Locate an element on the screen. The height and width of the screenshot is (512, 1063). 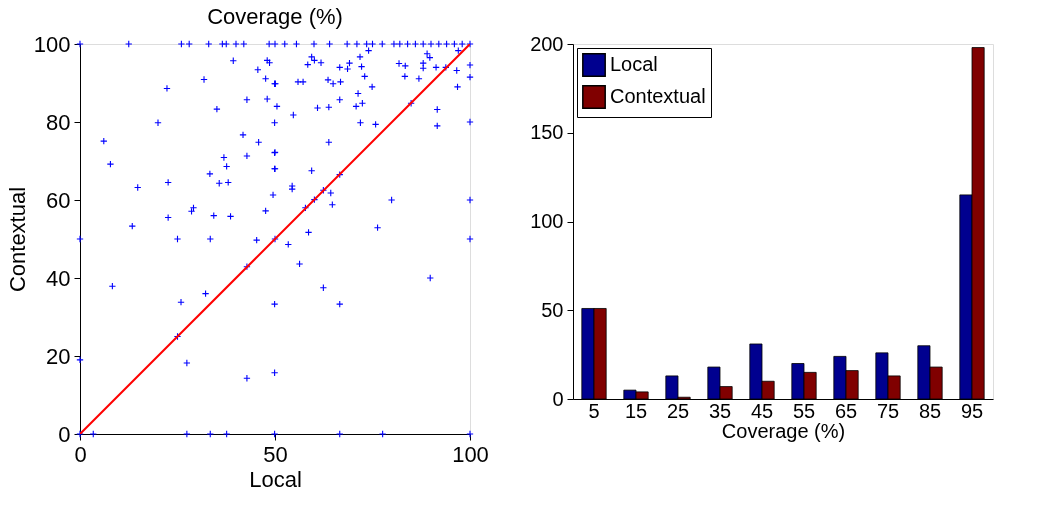
x-tick-label: 55 is located at coordinates (804, 410).